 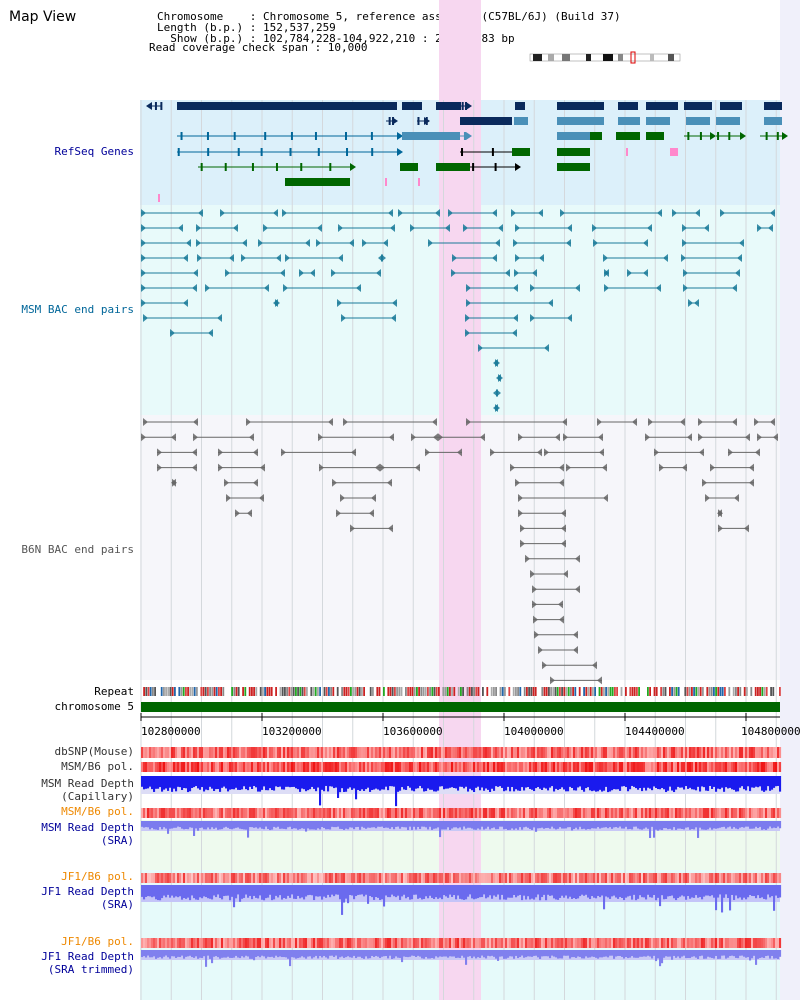 What do you see at coordinates (258, 47) in the screenshot?
I see `coverage-span-info: Read coverage check span : 10,000` at bounding box center [258, 47].